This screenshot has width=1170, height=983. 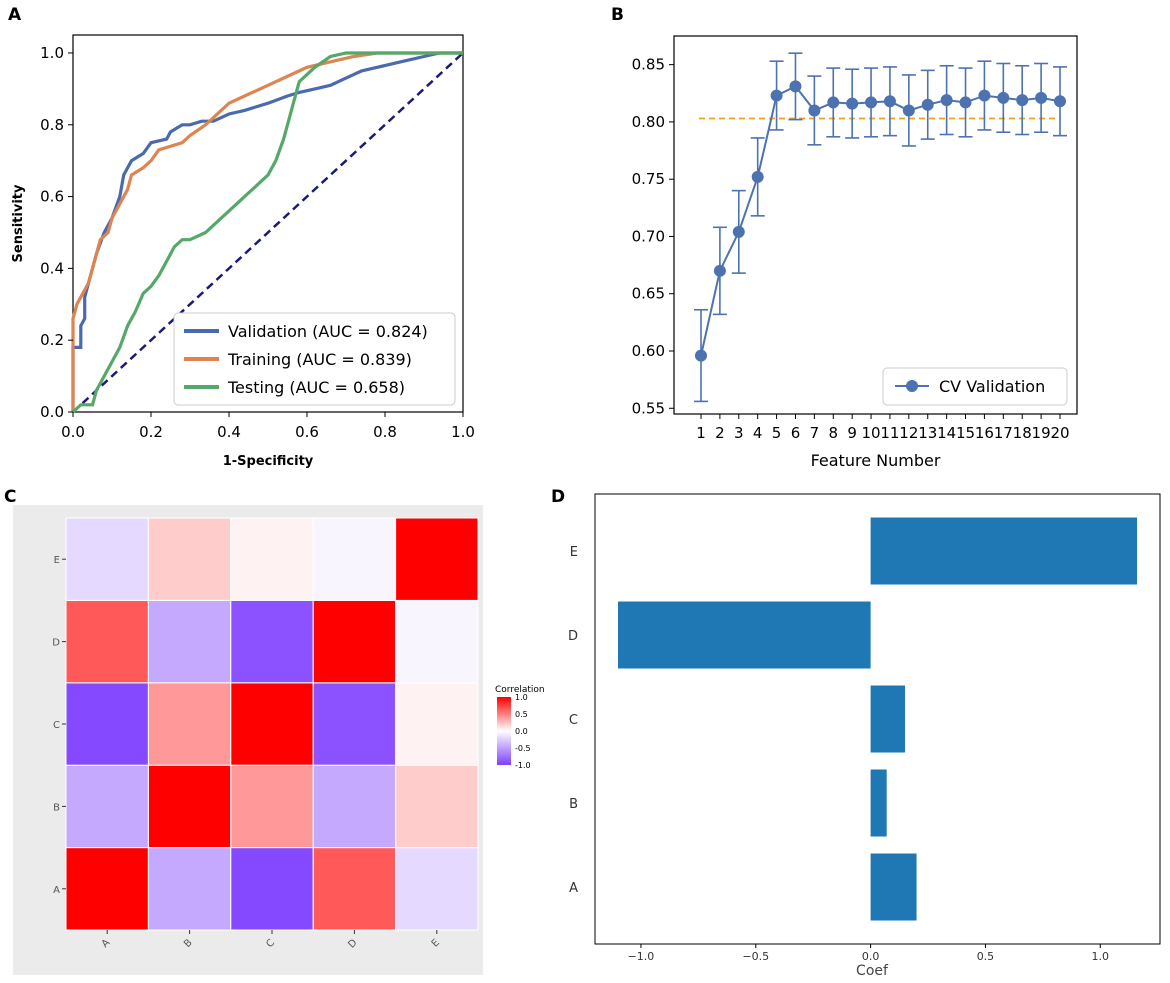 I want to click on panel-label-a: A, so click(x=15, y=15).